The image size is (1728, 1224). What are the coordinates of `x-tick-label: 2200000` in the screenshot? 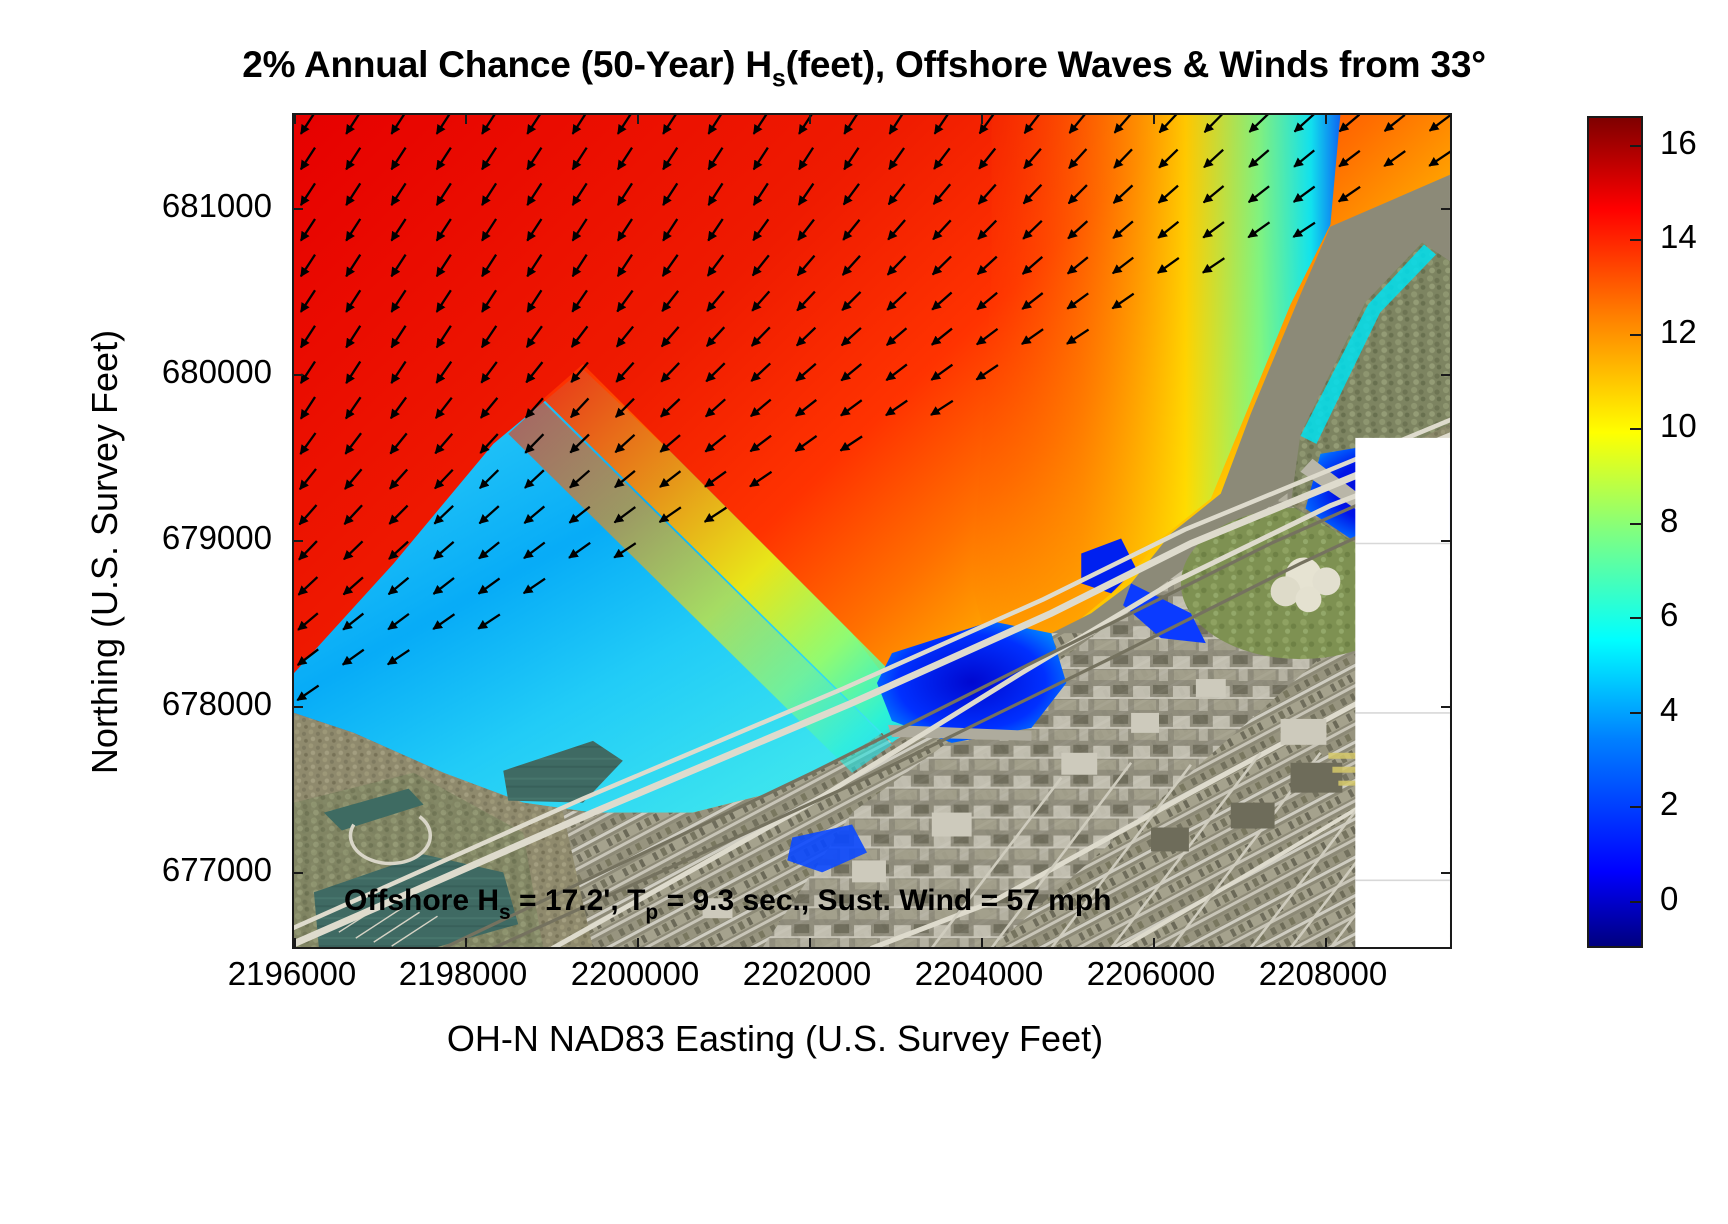 It's located at (635, 973).